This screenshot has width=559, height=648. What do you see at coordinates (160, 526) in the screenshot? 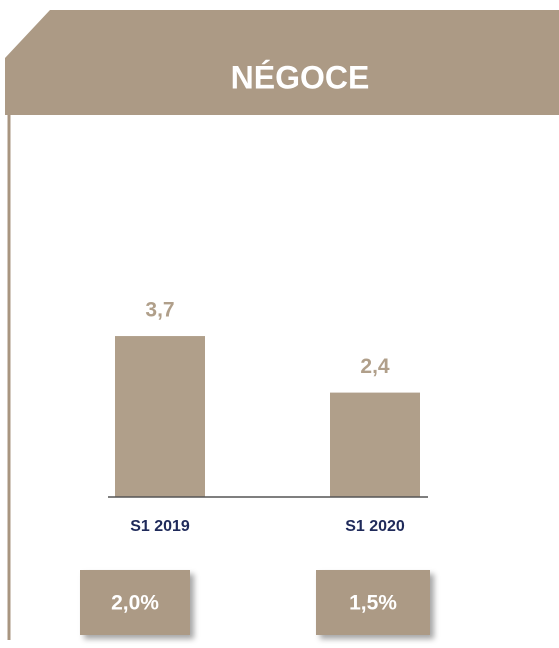
I see `x-tick-label: S1 2019` at bounding box center [160, 526].